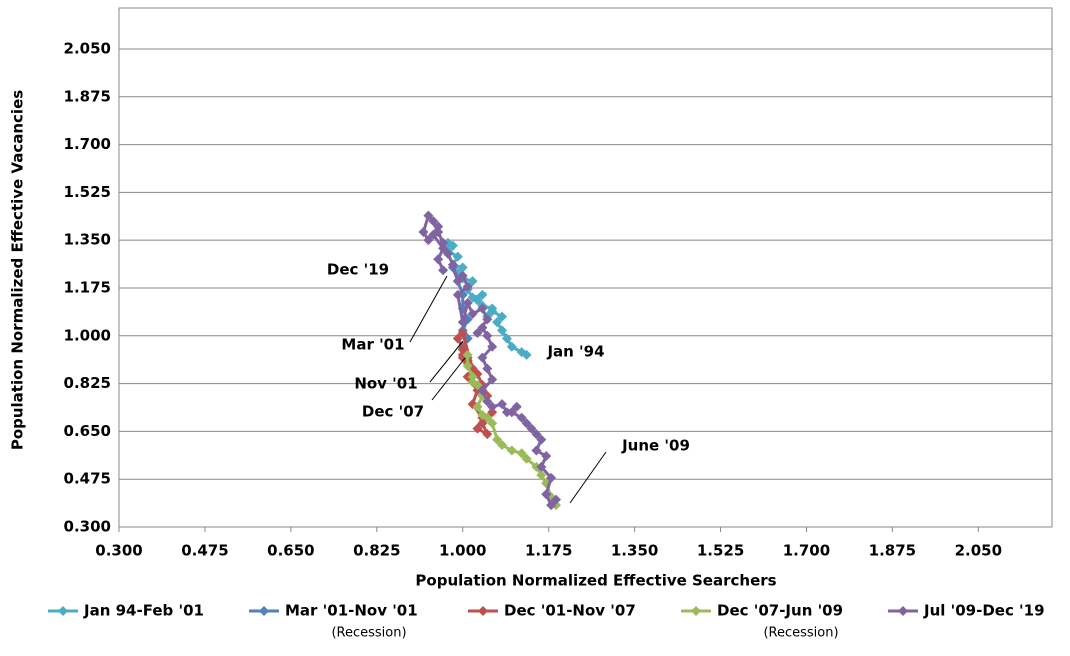  I want to click on x-tick-label: 1.525, so click(720, 551).